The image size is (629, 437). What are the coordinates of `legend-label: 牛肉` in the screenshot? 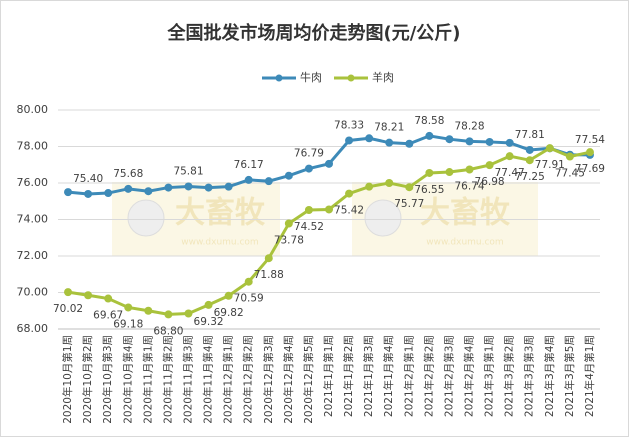 It's located at (311, 77).